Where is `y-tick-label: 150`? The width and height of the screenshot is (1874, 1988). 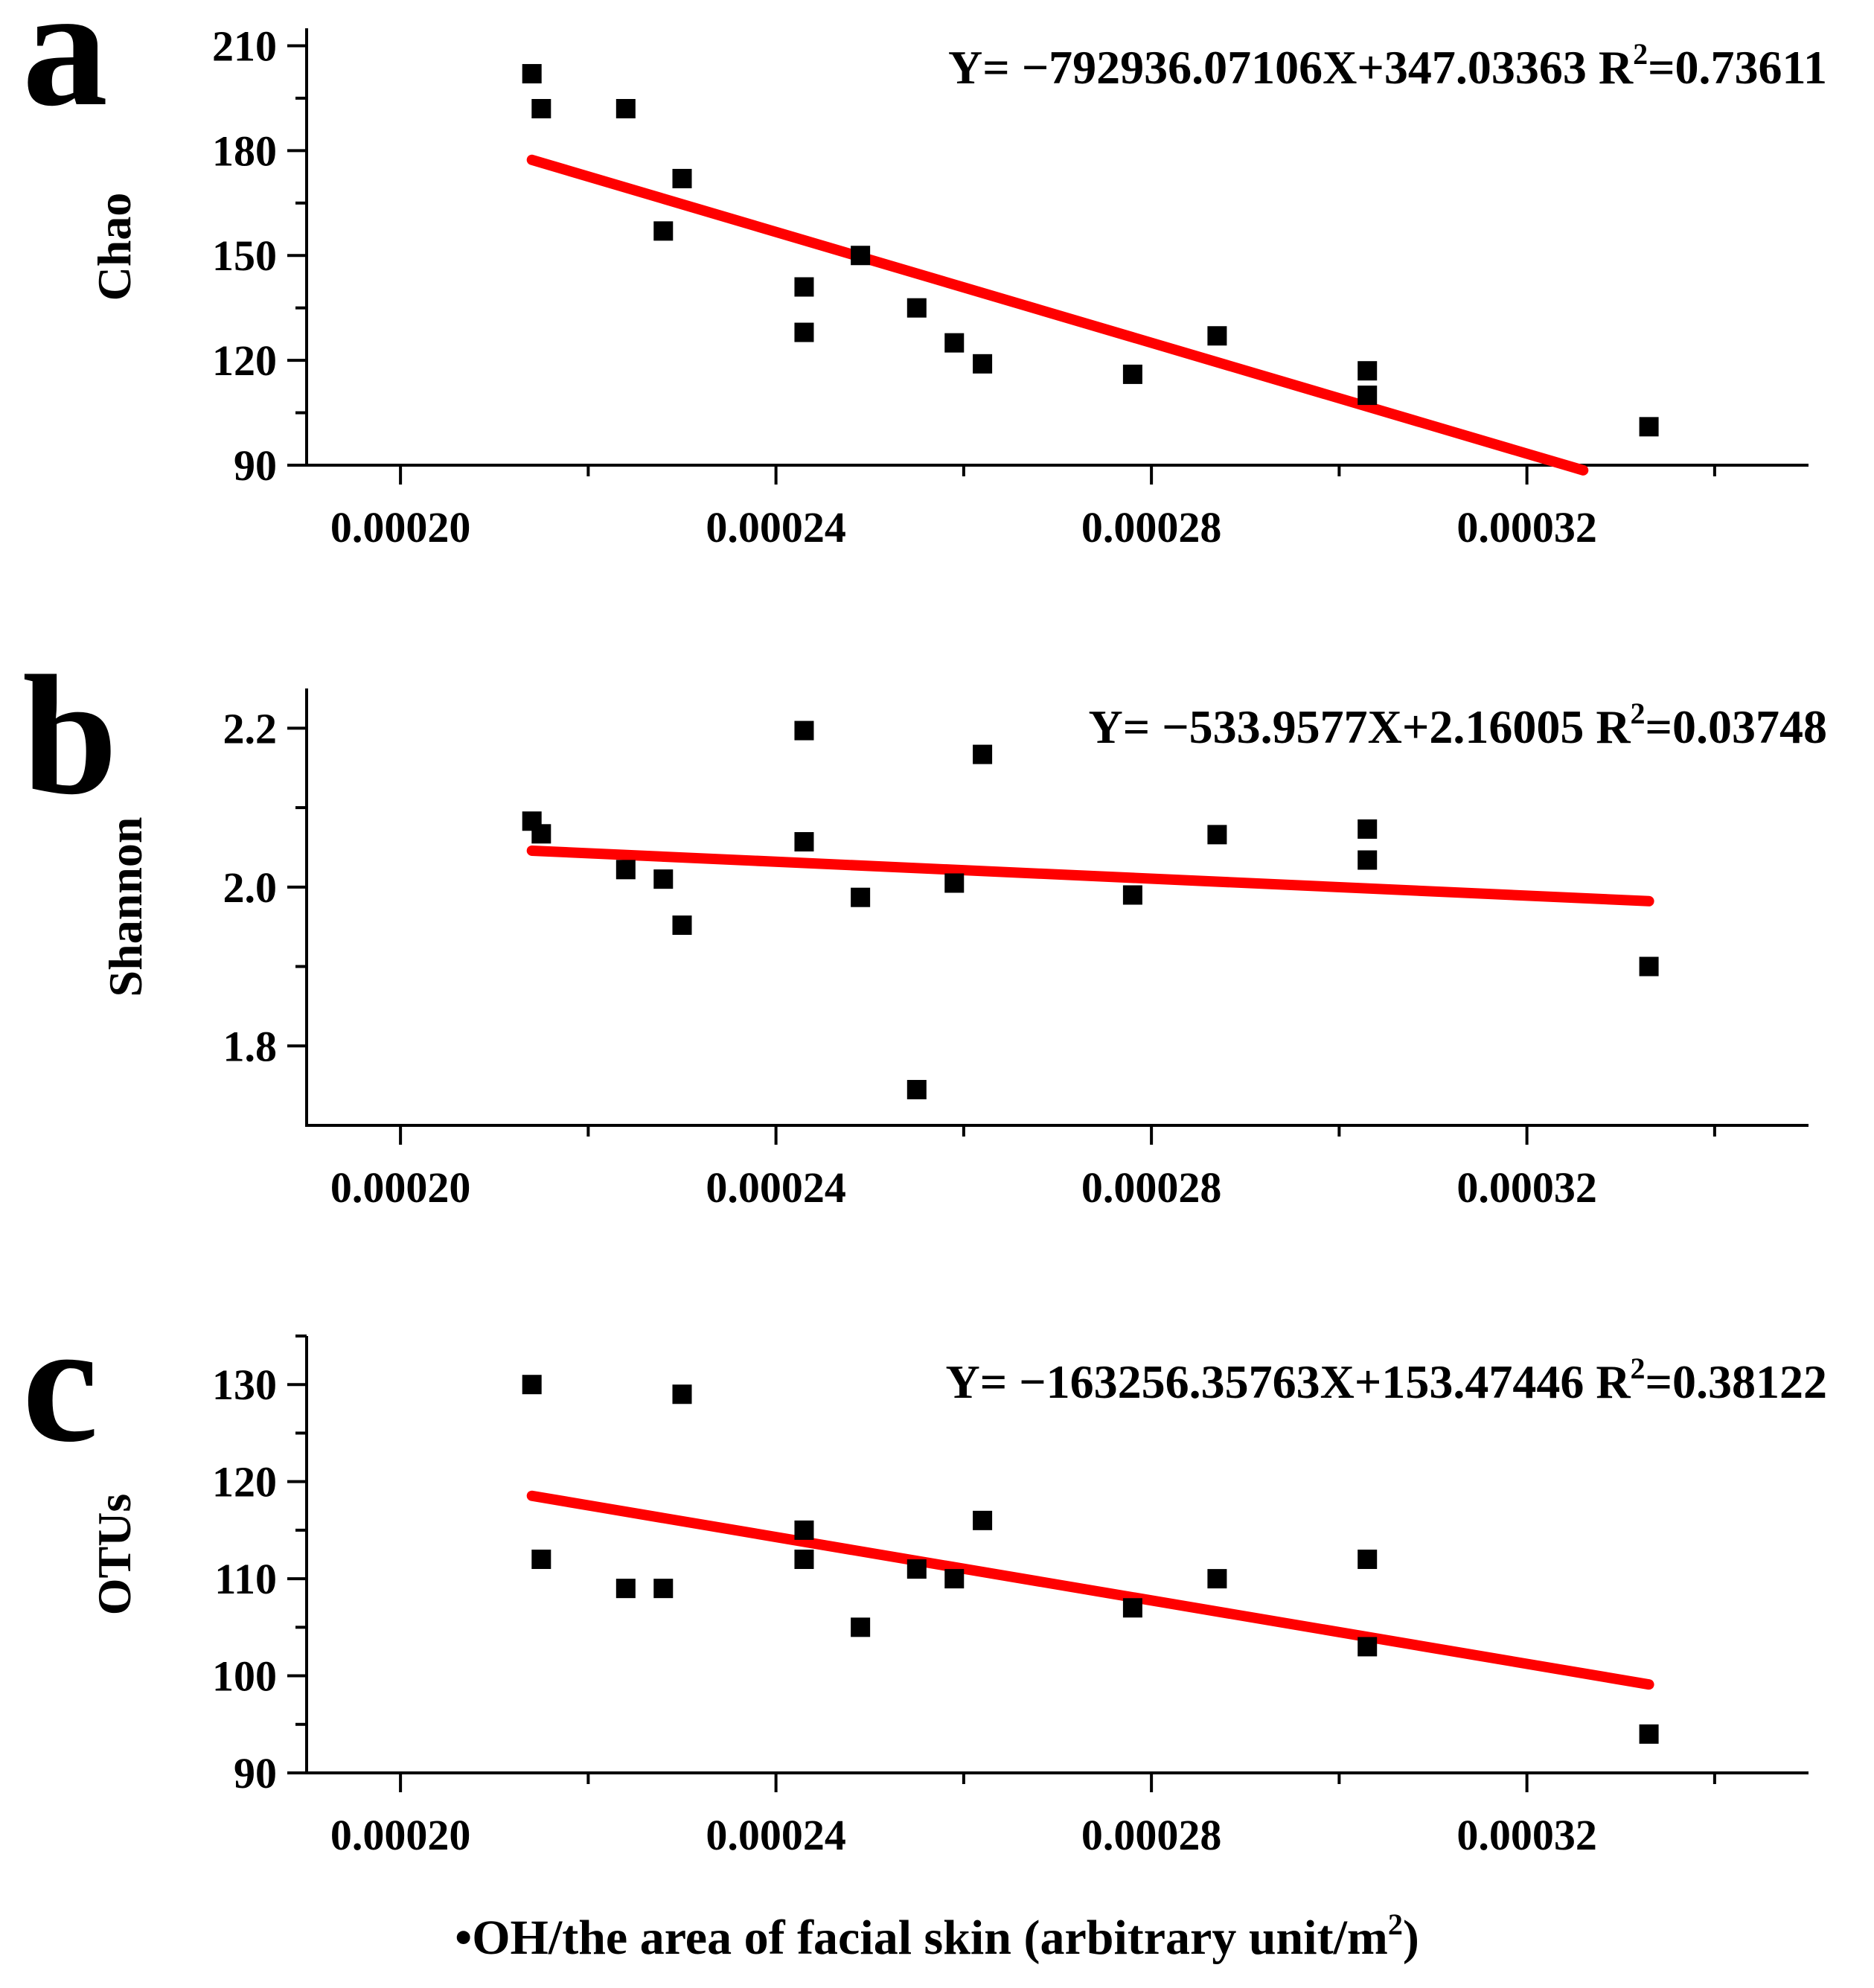
y-tick-label: 150 is located at coordinates (245, 255).